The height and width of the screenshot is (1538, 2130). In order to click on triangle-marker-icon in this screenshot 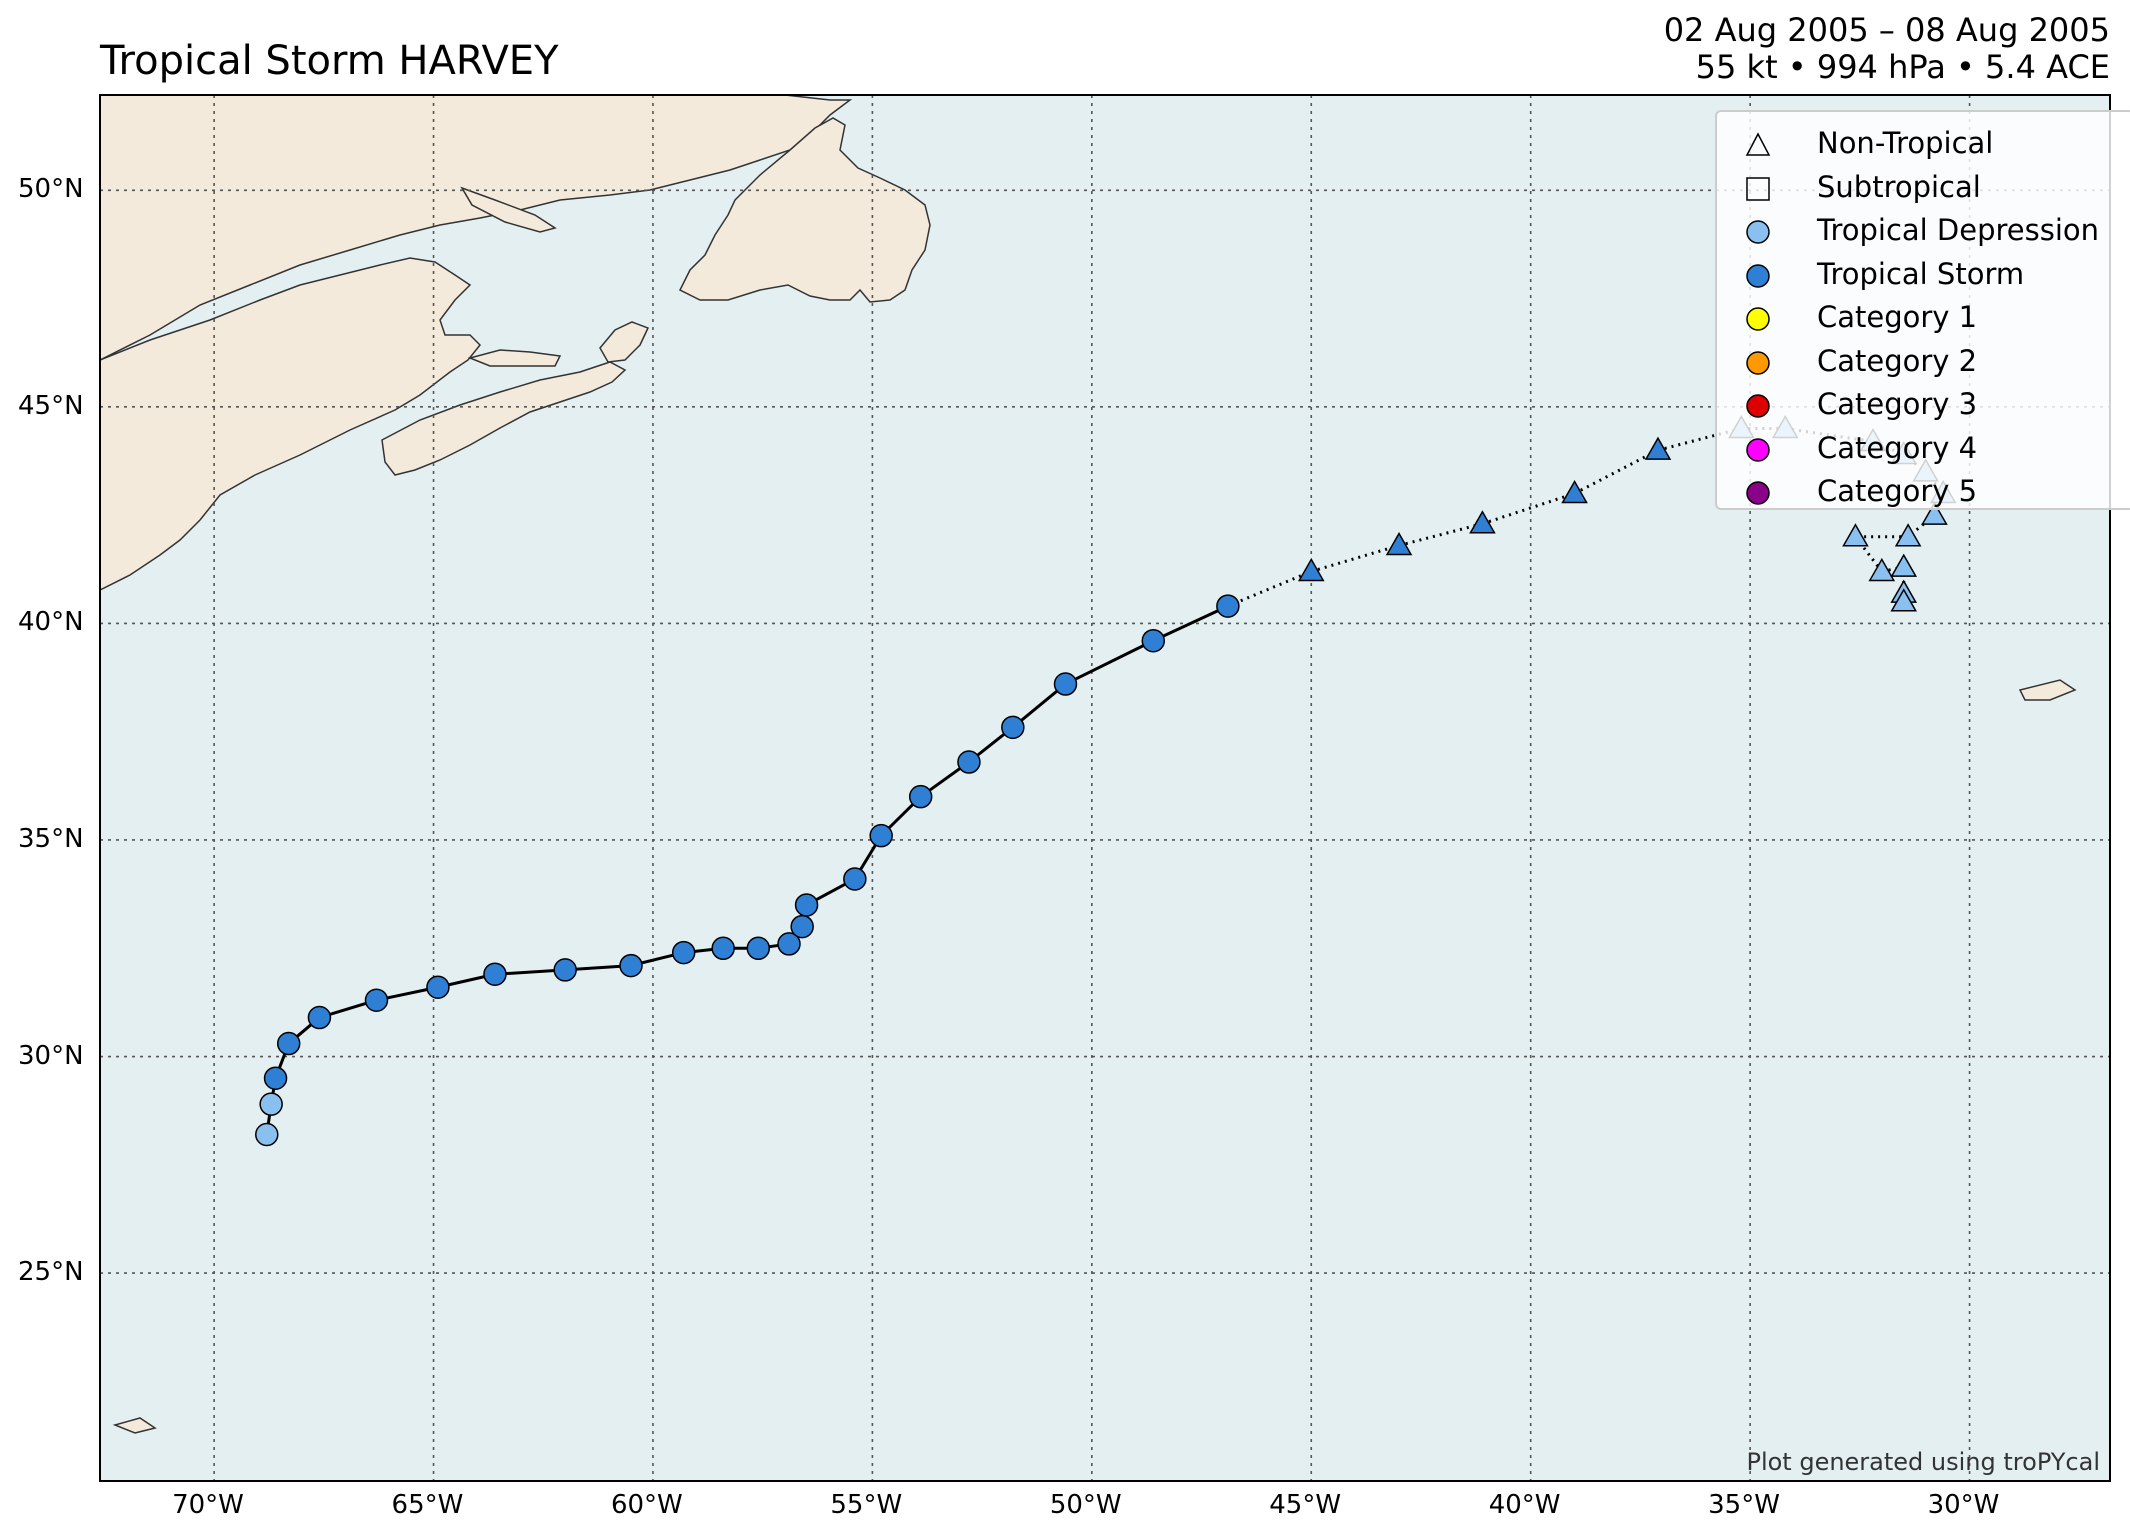, I will do `click(1758, 144)`.